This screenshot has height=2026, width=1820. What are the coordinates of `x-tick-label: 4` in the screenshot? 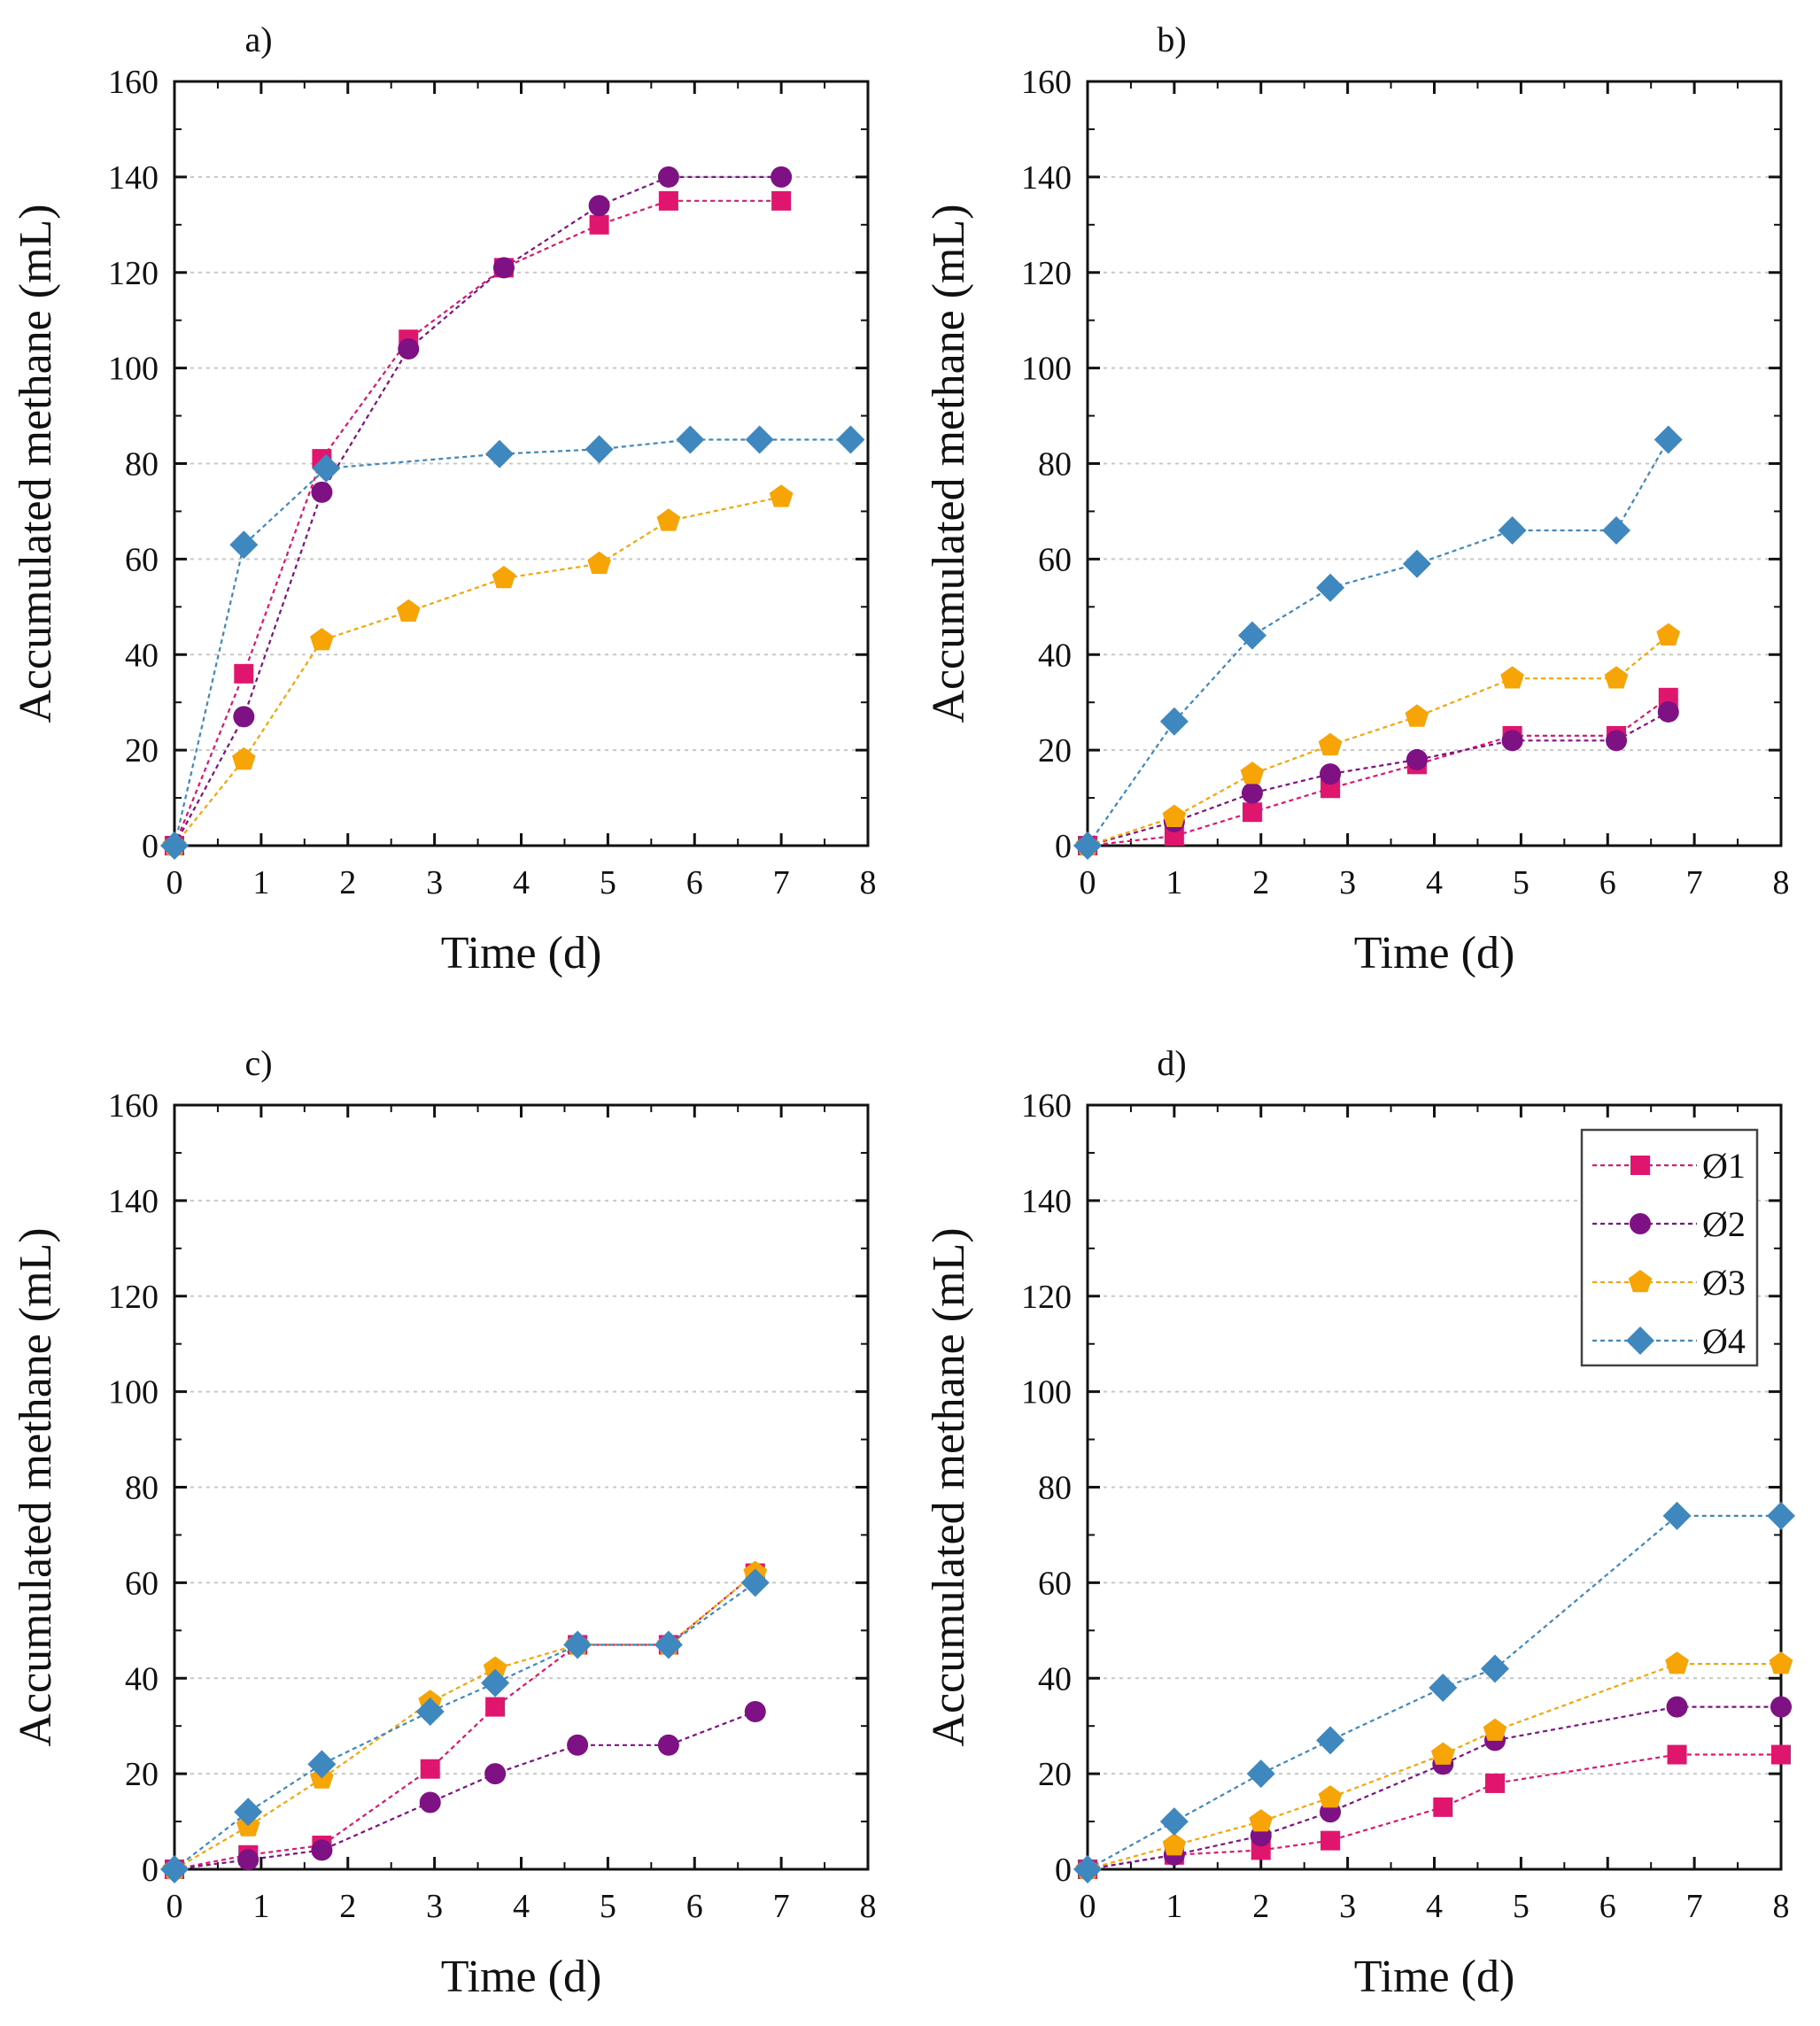 It's located at (1434, 1907).